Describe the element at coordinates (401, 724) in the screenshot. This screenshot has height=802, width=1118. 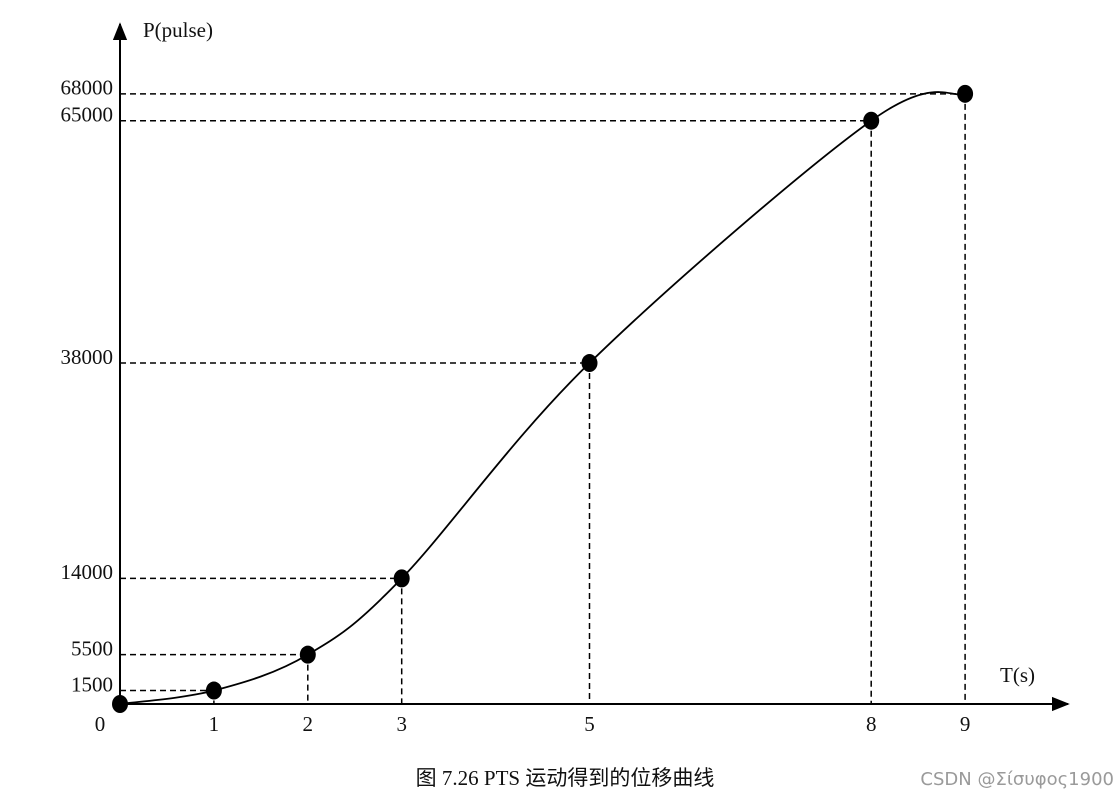
I see `x-tick-label: 3` at that location.